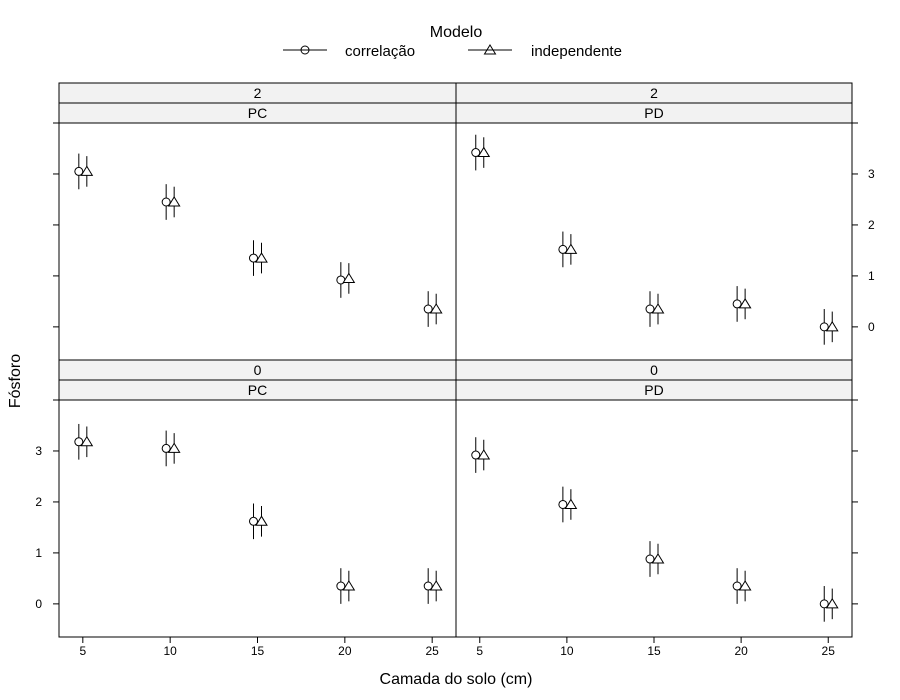  Describe the element at coordinates (576, 51) in the screenshot. I see `legend-label-independente: independente` at that location.